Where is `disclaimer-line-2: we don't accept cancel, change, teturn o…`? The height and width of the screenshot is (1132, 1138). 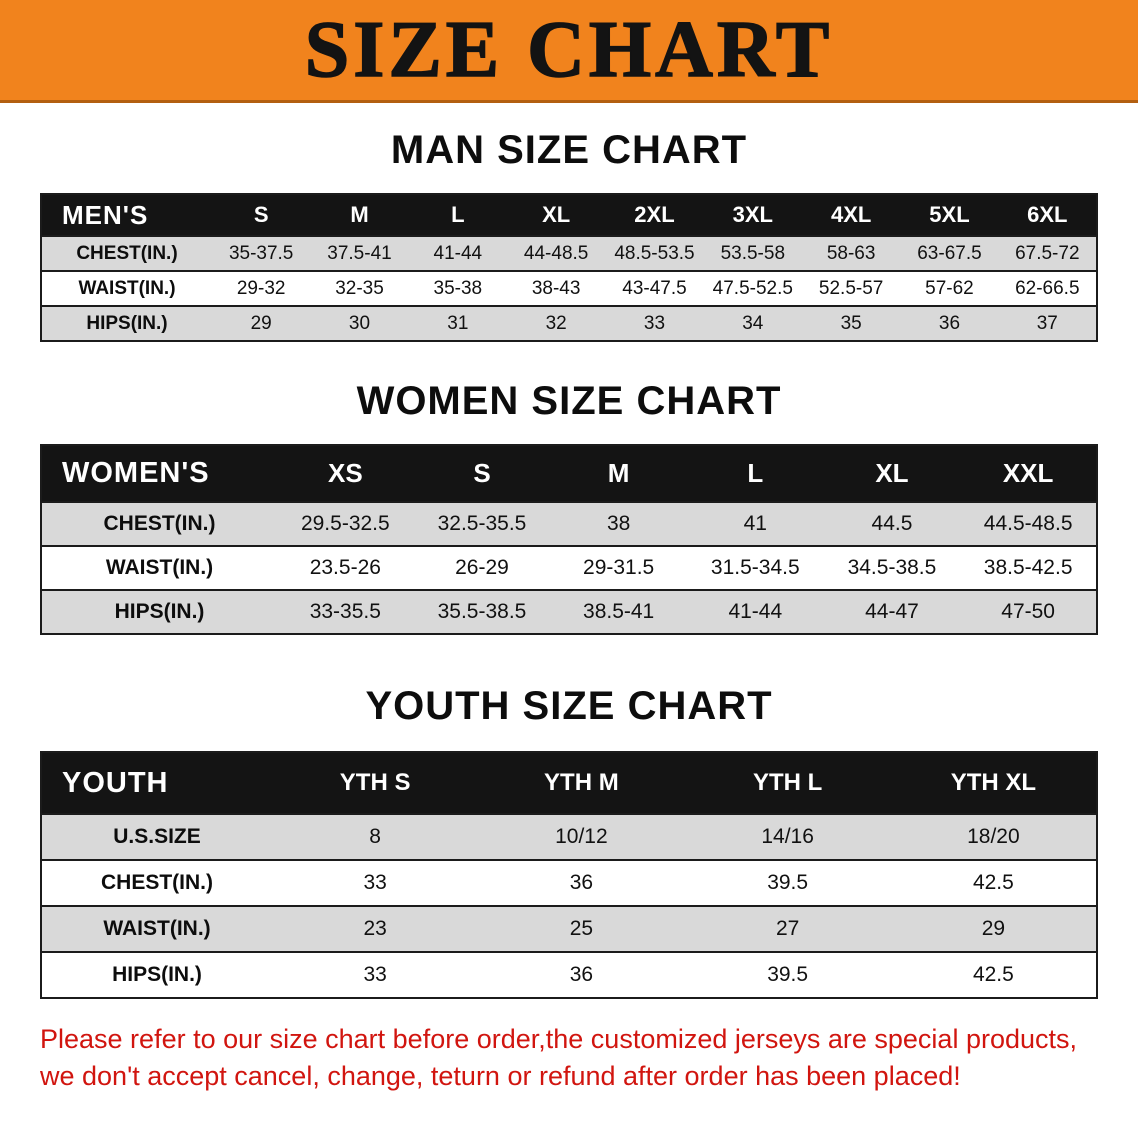 disclaimer-line-2: we don't accept cancel, change, teturn o… is located at coordinates (500, 1076).